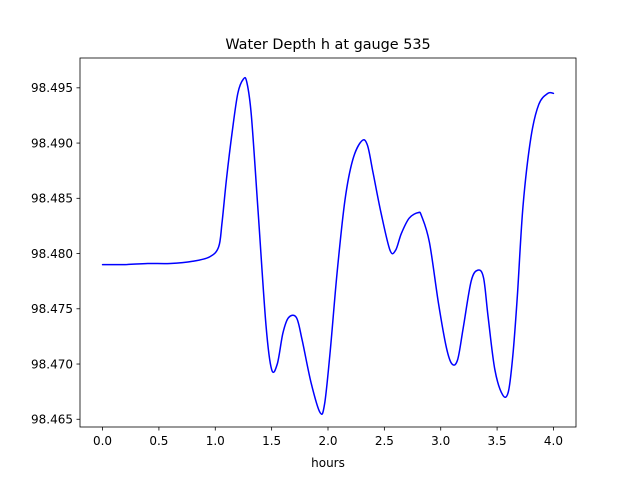  What do you see at coordinates (553, 441) in the screenshot?
I see `x-tick-label: 4.0` at bounding box center [553, 441].